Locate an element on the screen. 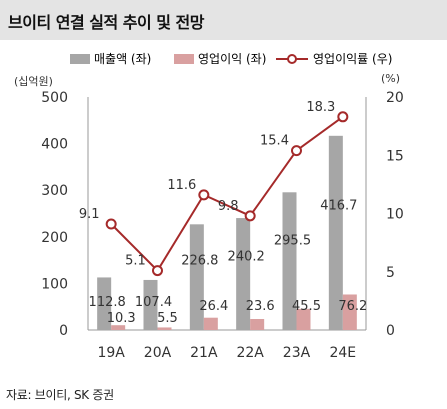  right-tick-label: 20 is located at coordinates (395, 98).